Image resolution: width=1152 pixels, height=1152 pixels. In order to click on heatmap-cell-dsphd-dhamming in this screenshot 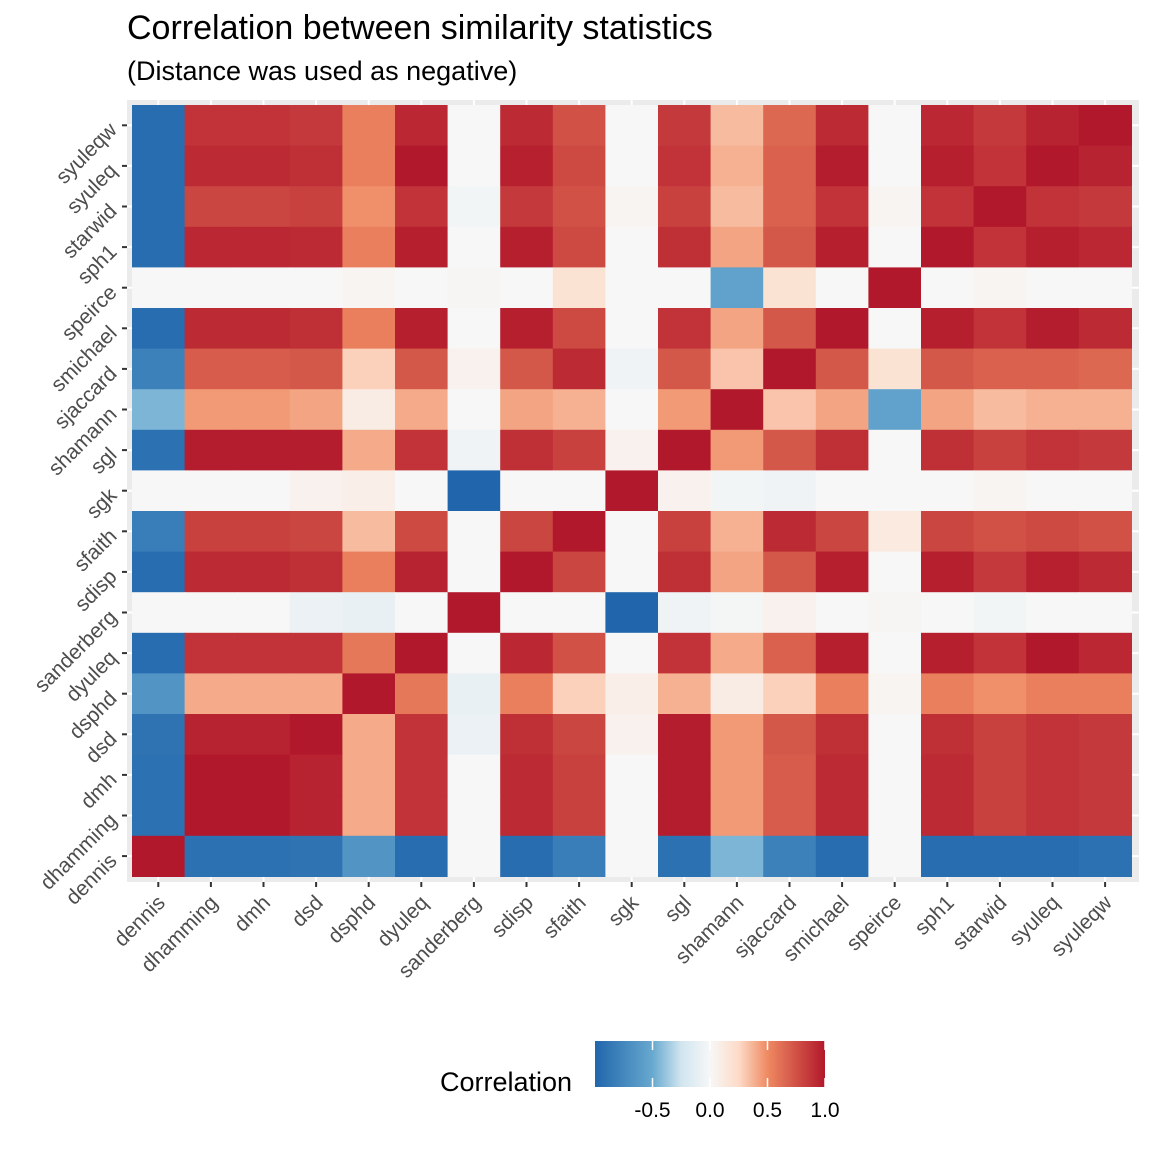, I will do `click(211, 694)`.